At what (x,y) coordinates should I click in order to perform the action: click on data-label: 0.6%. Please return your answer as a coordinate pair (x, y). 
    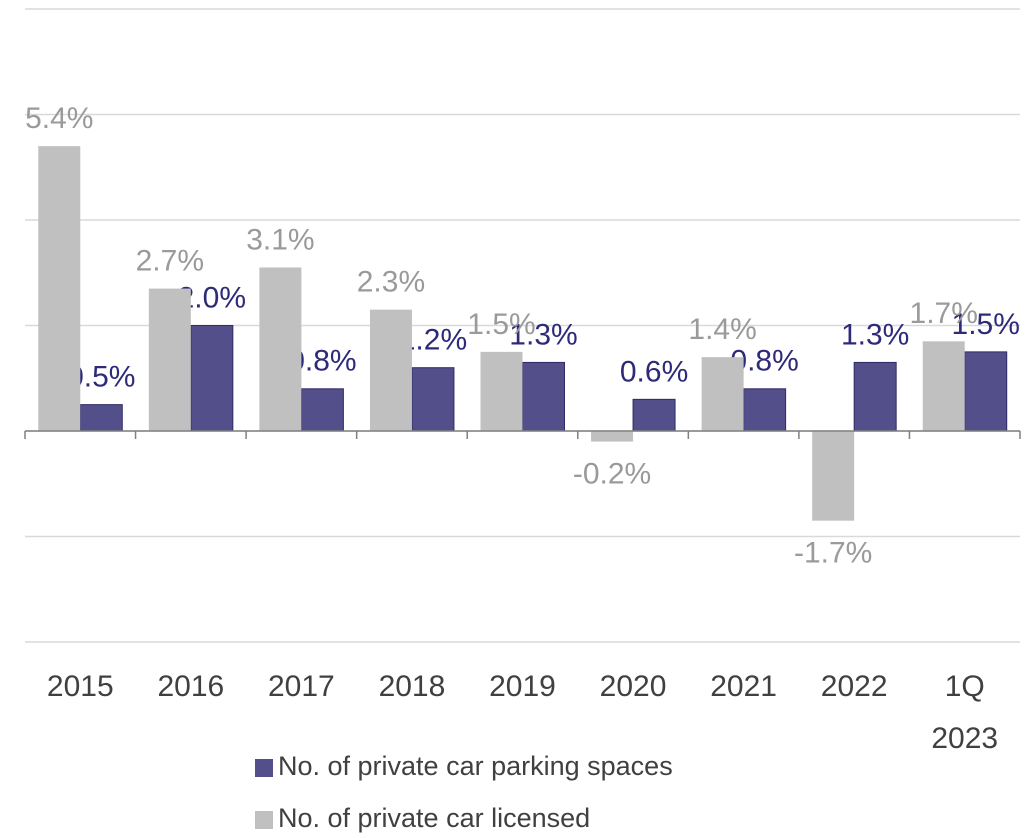
    Looking at the image, I should click on (654, 371).